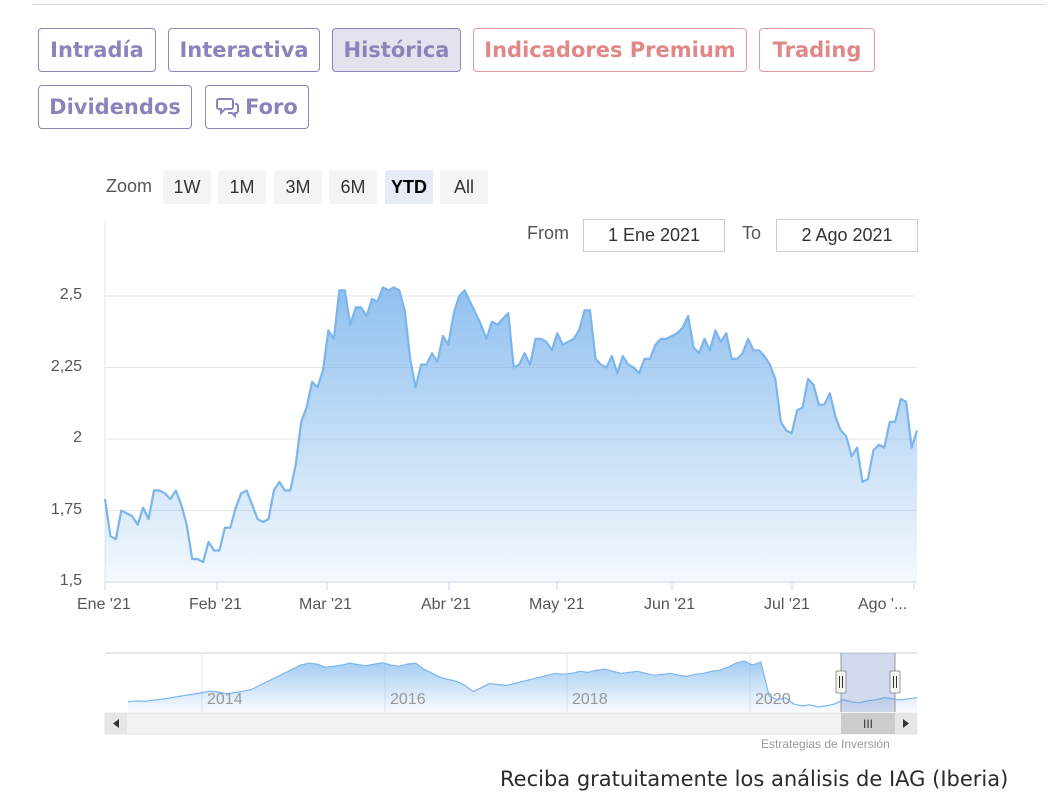  Describe the element at coordinates (654, 235) in the screenshot. I see `range-from-input: 1 Ene 2021` at that location.